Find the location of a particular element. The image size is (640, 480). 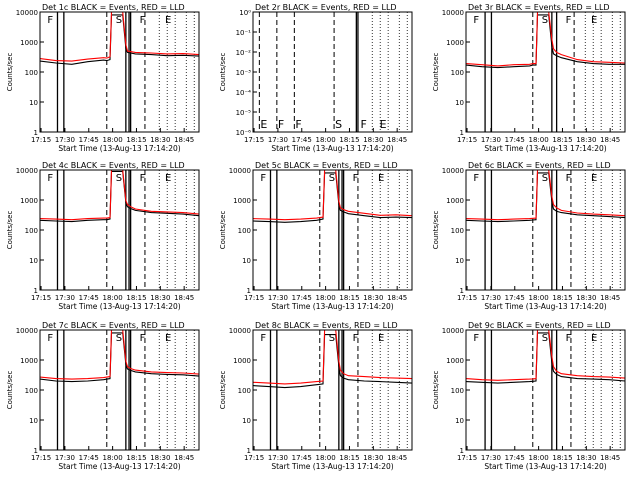

y-tick-label: 10⁻¹ is located at coordinates (244, 33).